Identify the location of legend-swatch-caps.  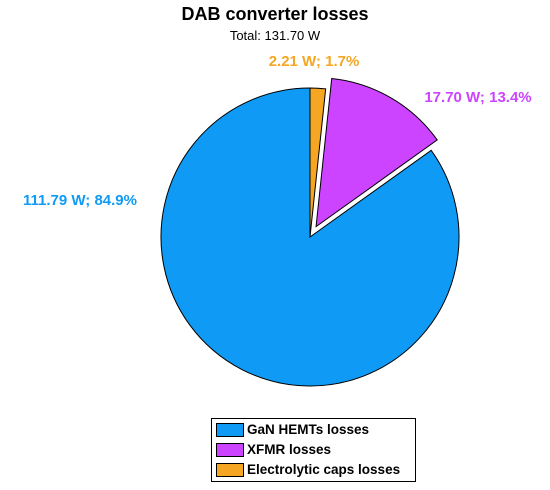
(230, 469).